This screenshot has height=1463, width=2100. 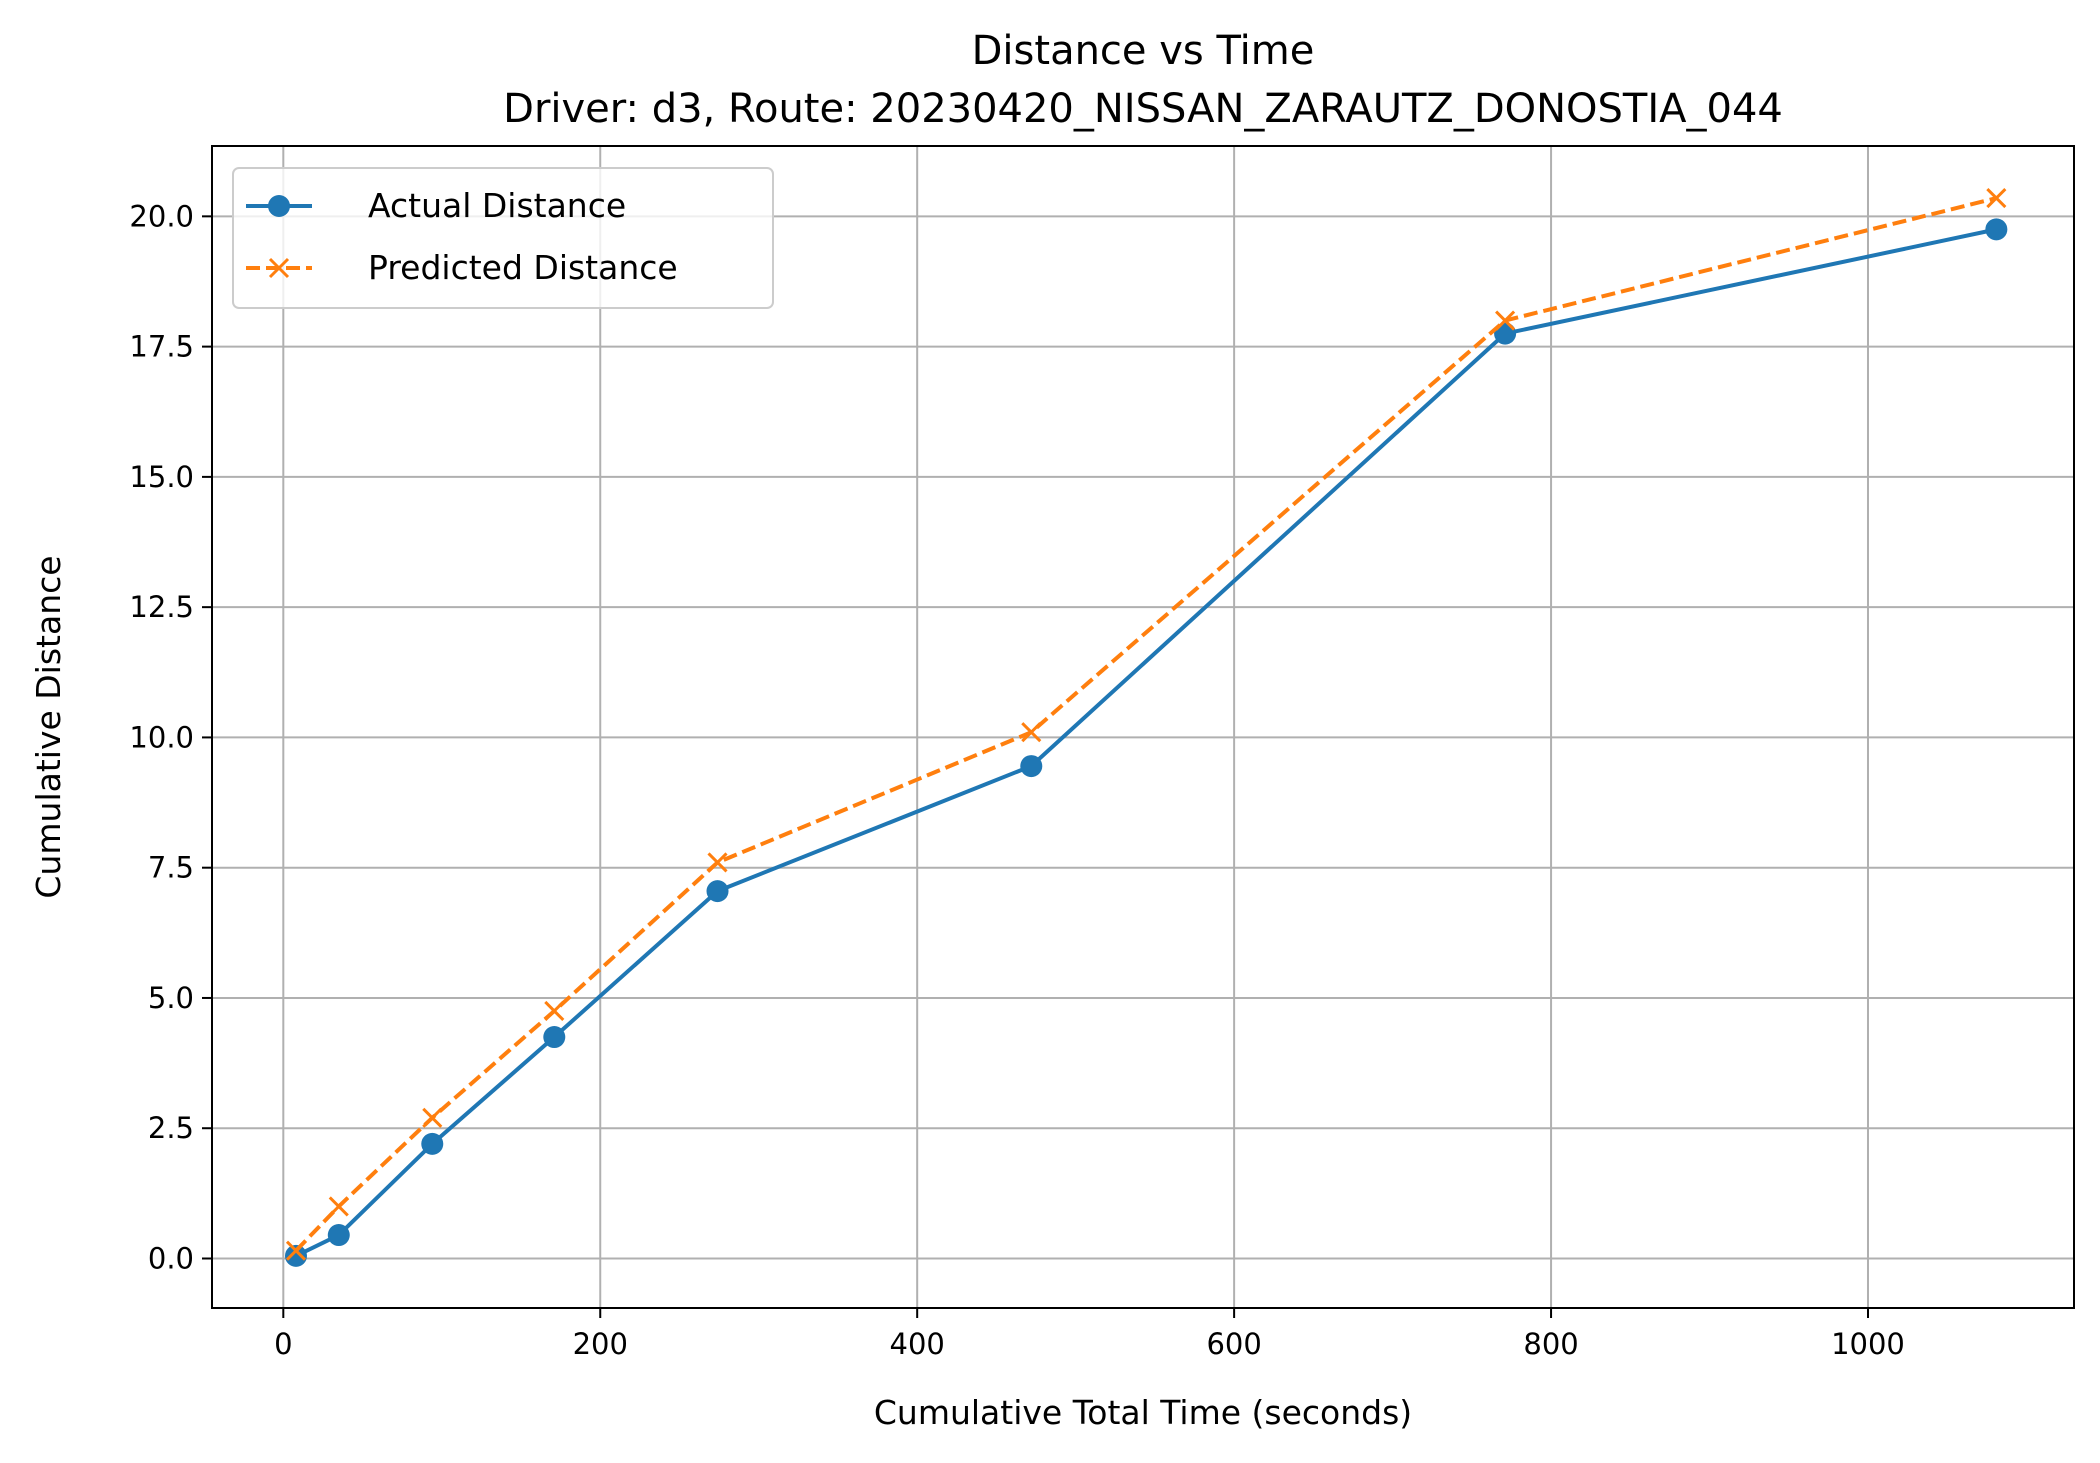 I want to click on legend-box, so click(x=503, y=238).